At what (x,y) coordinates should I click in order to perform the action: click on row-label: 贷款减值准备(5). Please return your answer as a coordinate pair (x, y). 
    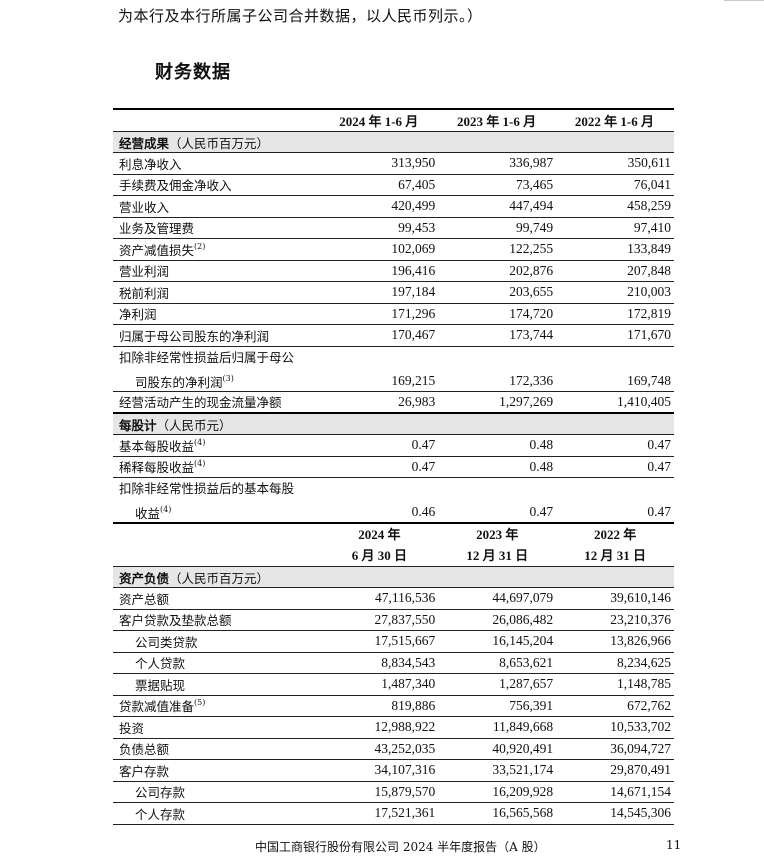
    Looking at the image, I should click on (217, 706).